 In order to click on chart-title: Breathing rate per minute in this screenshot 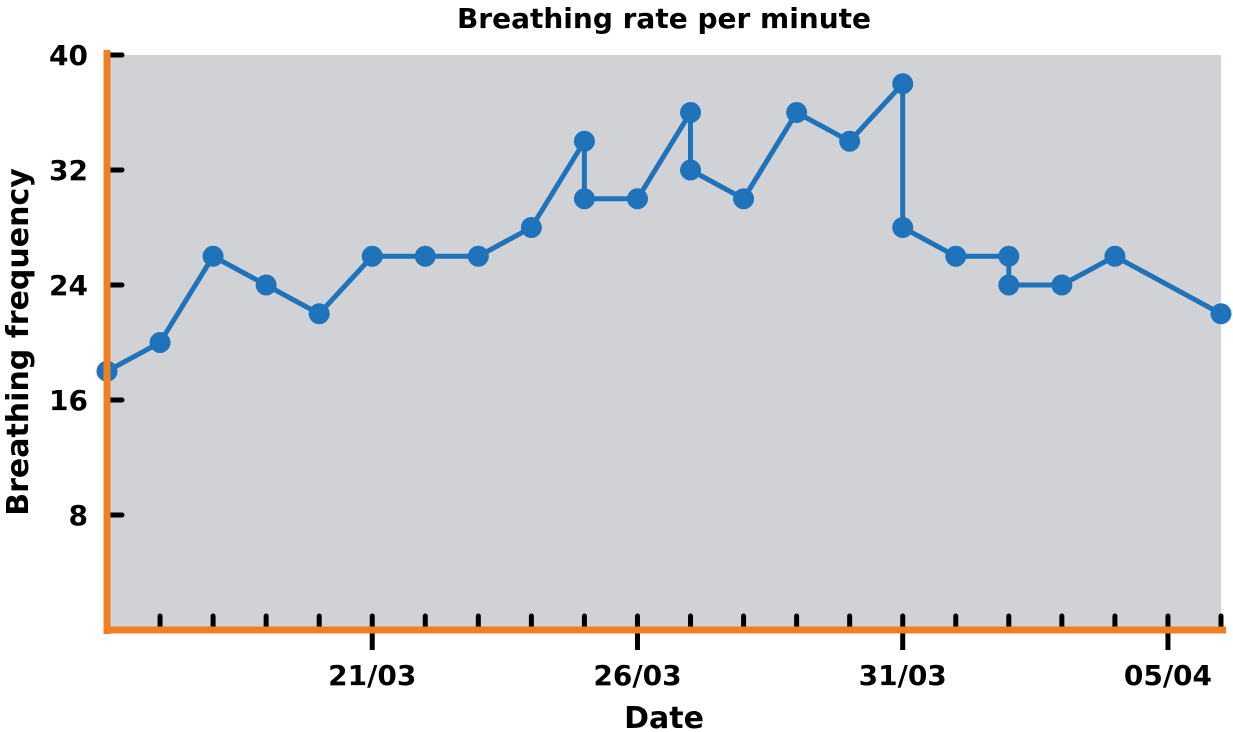, I will do `click(664, 18)`.